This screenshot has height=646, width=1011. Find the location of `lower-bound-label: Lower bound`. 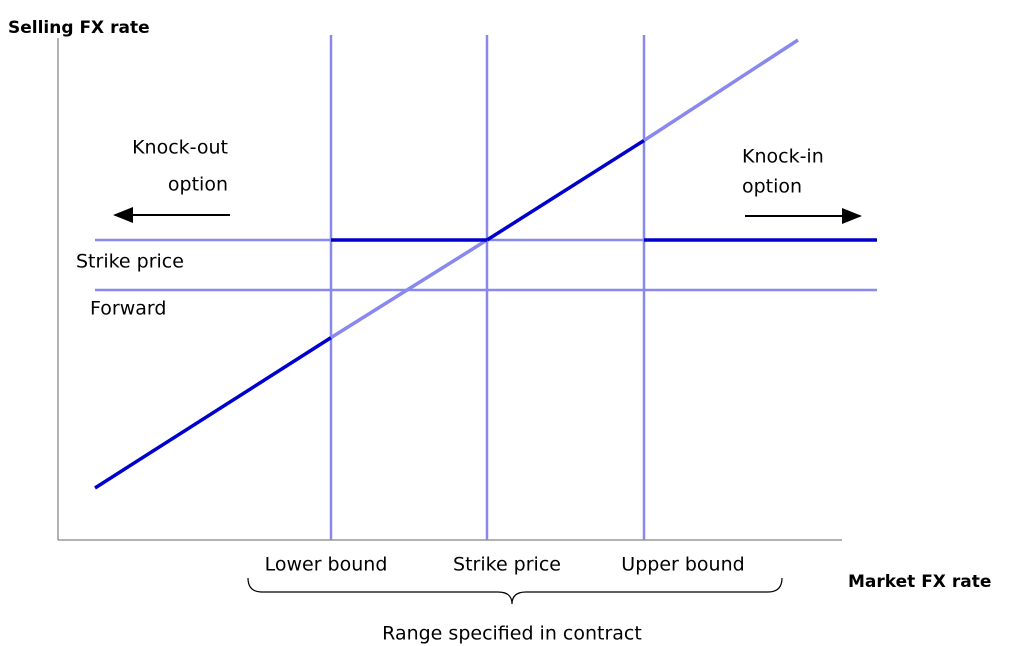

lower-bound-label: Lower bound is located at coordinates (326, 565).